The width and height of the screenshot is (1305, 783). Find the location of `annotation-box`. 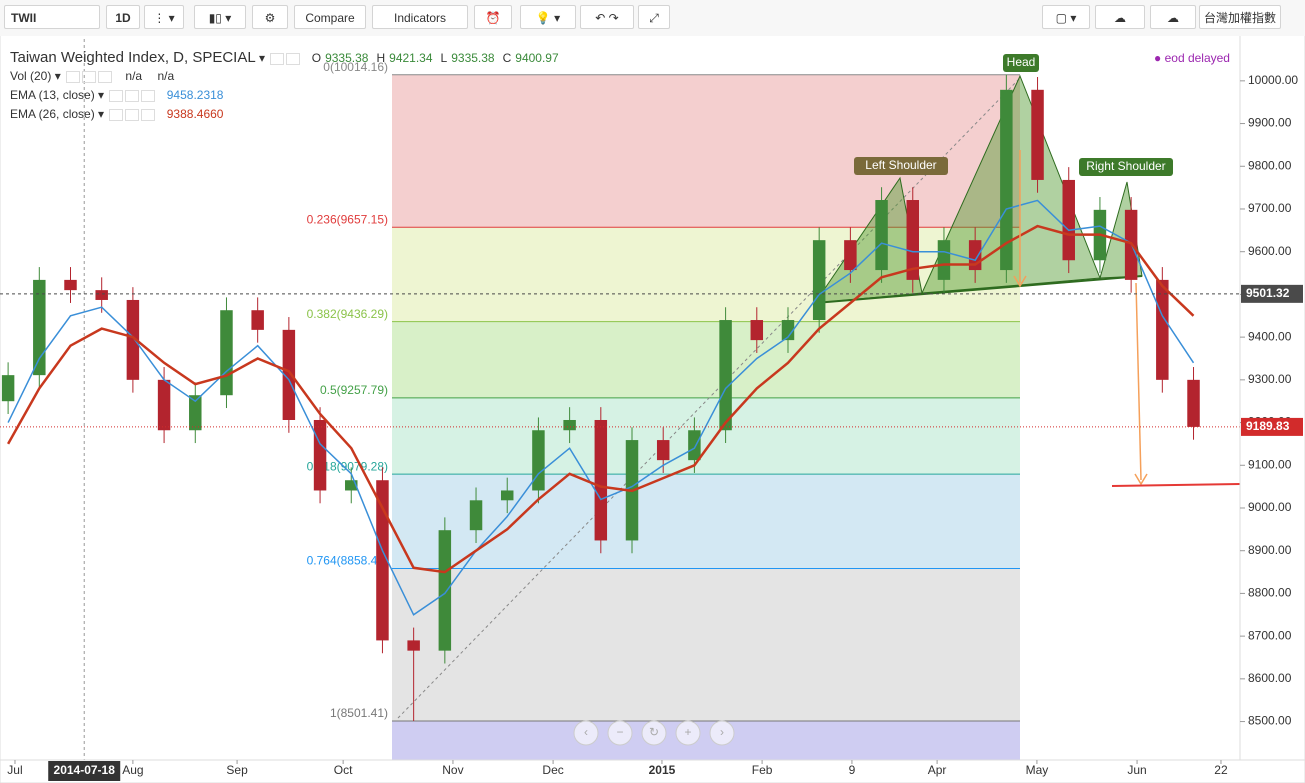

annotation-box is located at coordinates (1021, 63).